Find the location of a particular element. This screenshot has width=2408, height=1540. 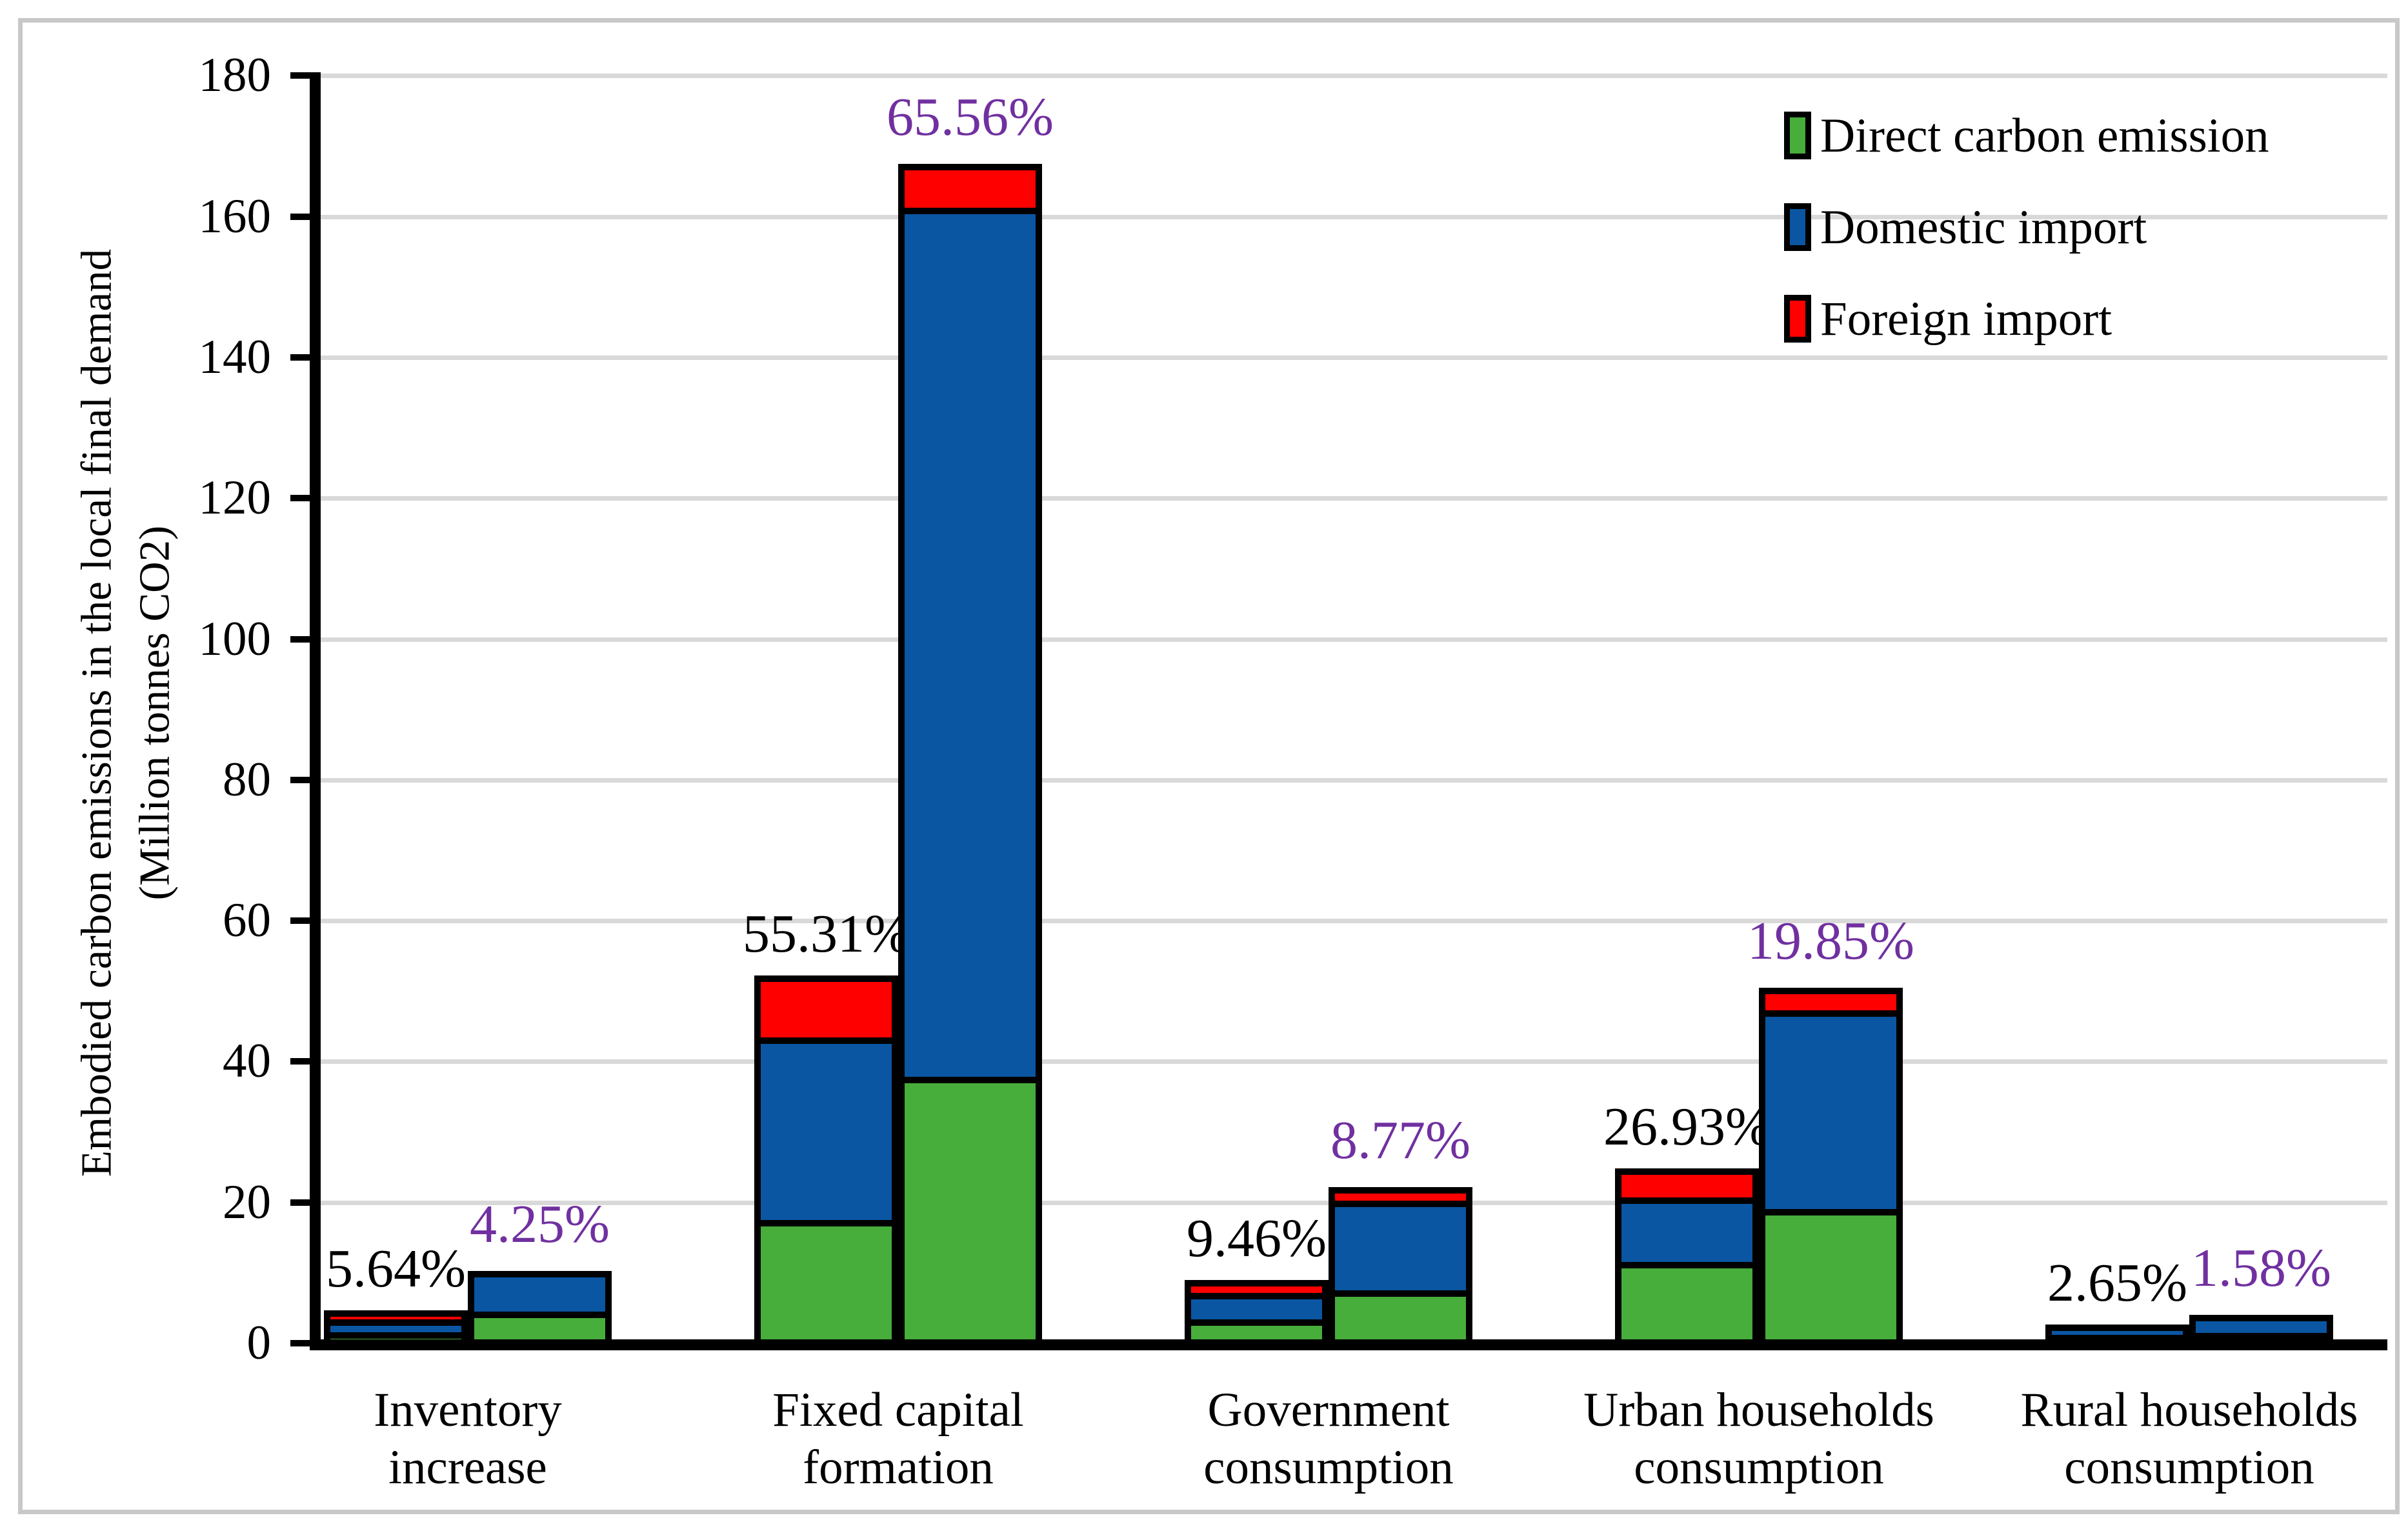

legend-label: Domestic import is located at coordinates (1983, 227).